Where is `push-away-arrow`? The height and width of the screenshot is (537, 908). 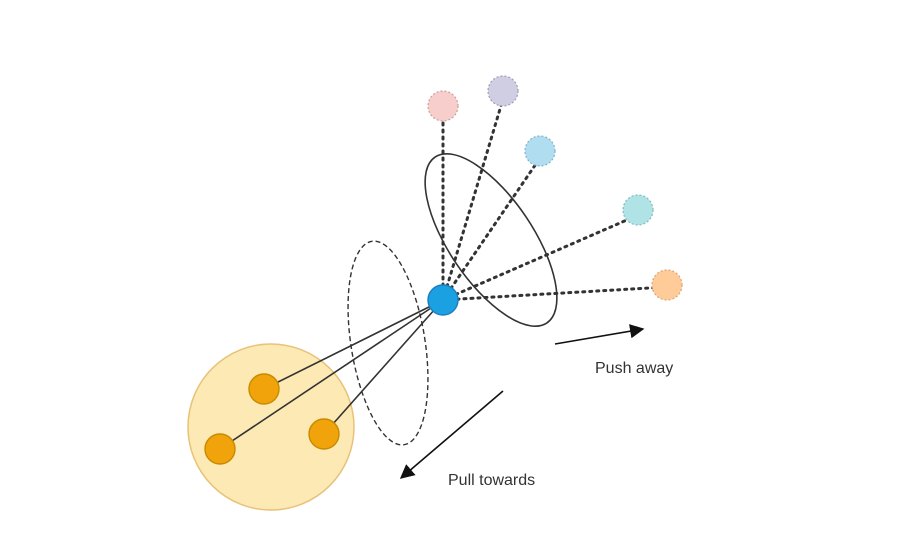 push-away-arrow is located at coordinates (599, 334).